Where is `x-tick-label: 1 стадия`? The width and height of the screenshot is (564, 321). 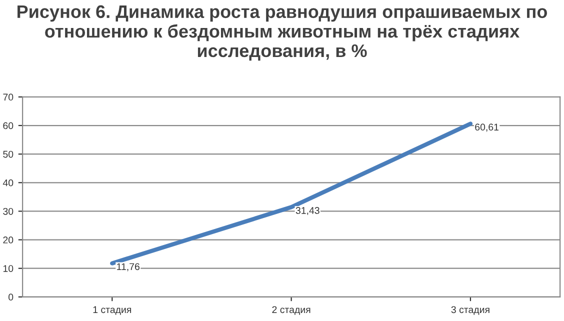
x-tick-label: 1 стадия is located at coordinates (112, 310).